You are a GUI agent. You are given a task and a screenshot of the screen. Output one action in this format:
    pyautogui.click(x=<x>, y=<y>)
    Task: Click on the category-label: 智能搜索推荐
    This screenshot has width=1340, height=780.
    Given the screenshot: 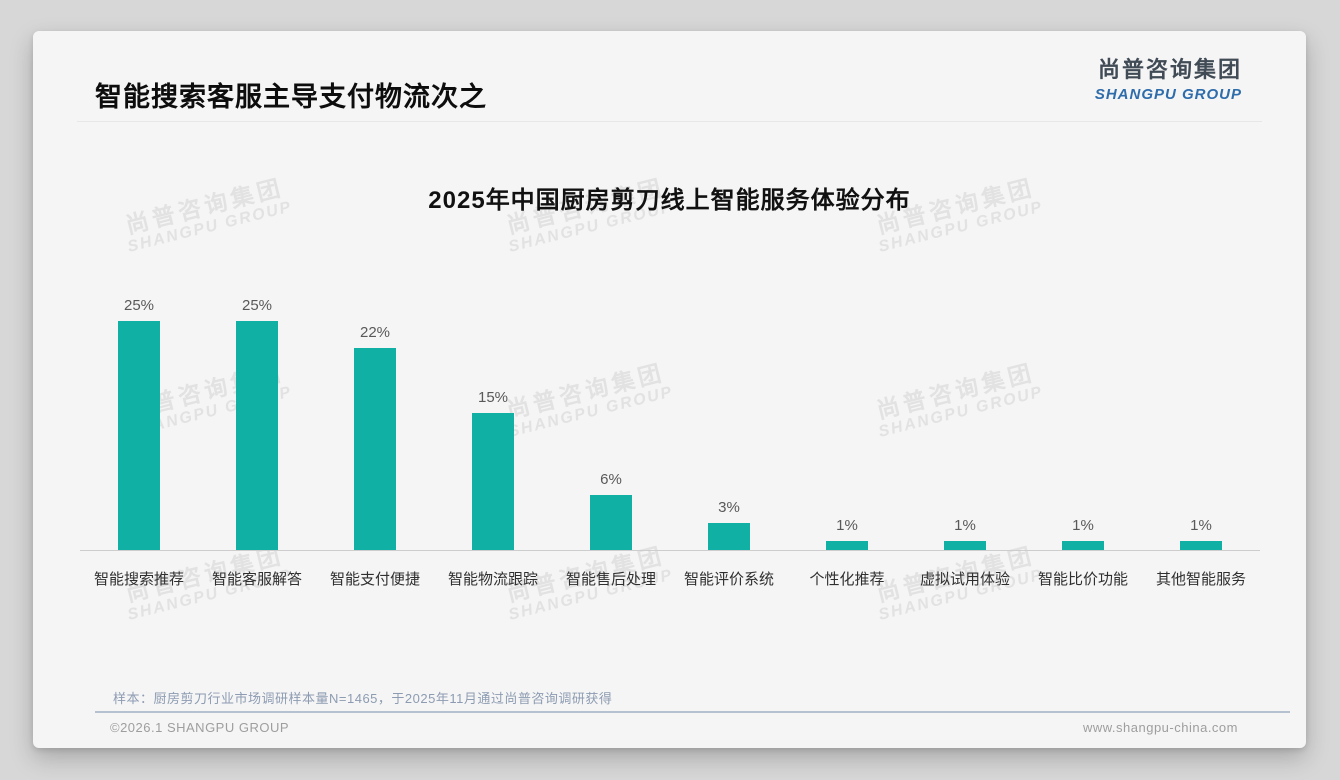 What is the action you would take?
    pyautogui.click(x=138, y=579)
    